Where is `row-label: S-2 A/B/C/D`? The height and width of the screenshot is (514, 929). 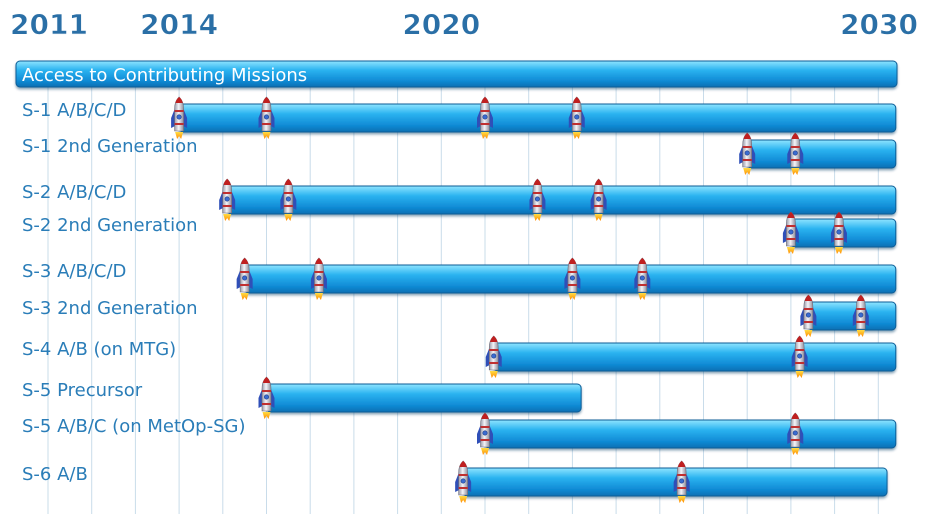
row-label: S-2 A/B/C/D is located at coordinates (74, 192).